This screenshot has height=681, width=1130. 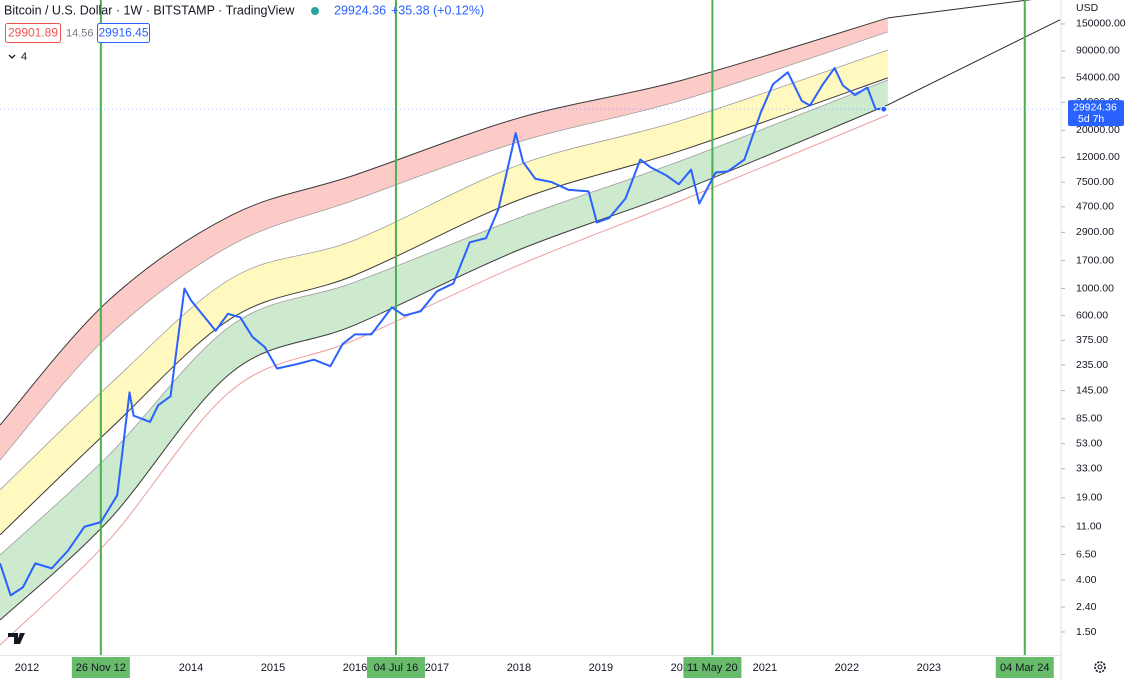 I want to click on x-tick-label: 2019, so click(x=601, y=668).